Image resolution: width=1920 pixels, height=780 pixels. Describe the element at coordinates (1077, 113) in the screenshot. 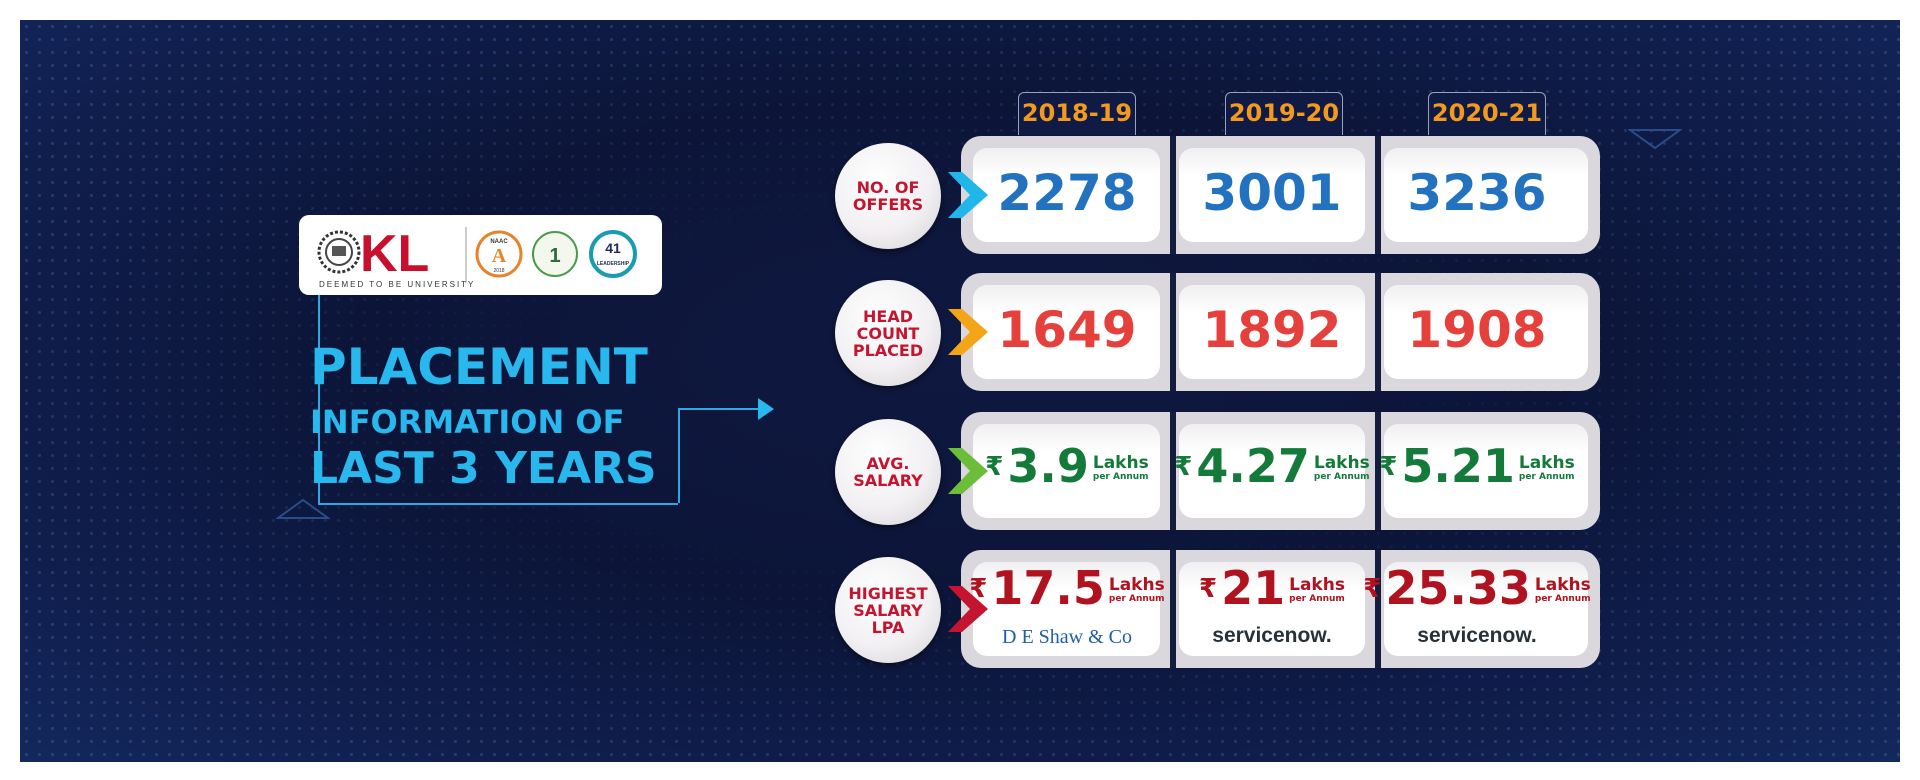

I see `year-tab-2018-19: 2018-19` at that location.